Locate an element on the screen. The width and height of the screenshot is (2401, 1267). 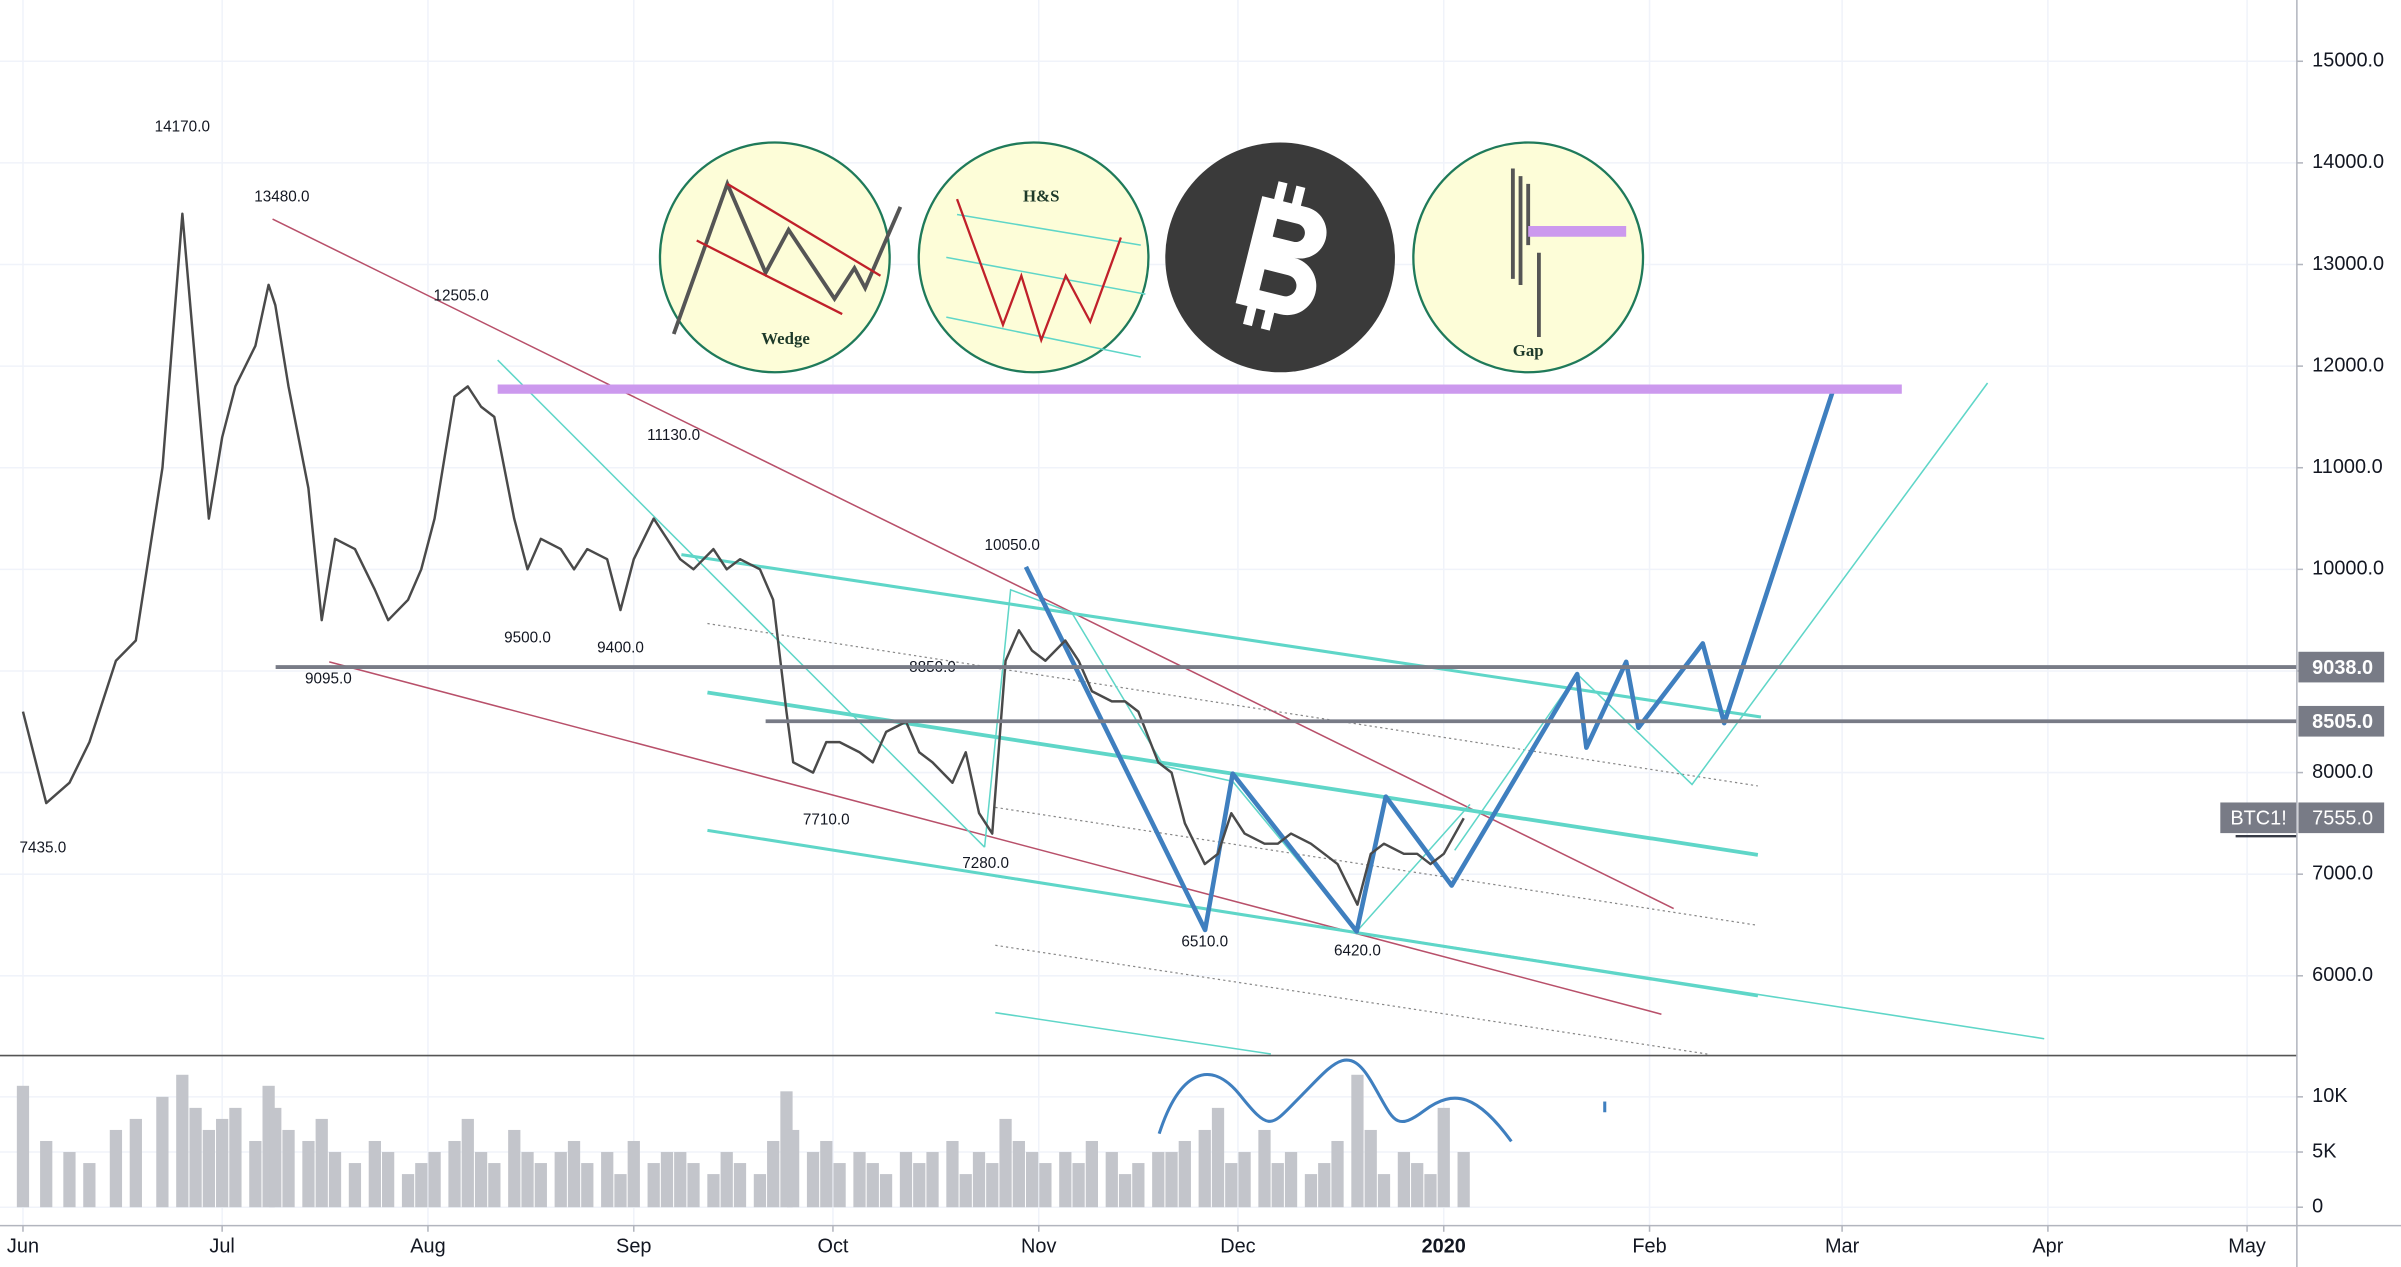
dotted-line is located at coordinates (1351, 999).